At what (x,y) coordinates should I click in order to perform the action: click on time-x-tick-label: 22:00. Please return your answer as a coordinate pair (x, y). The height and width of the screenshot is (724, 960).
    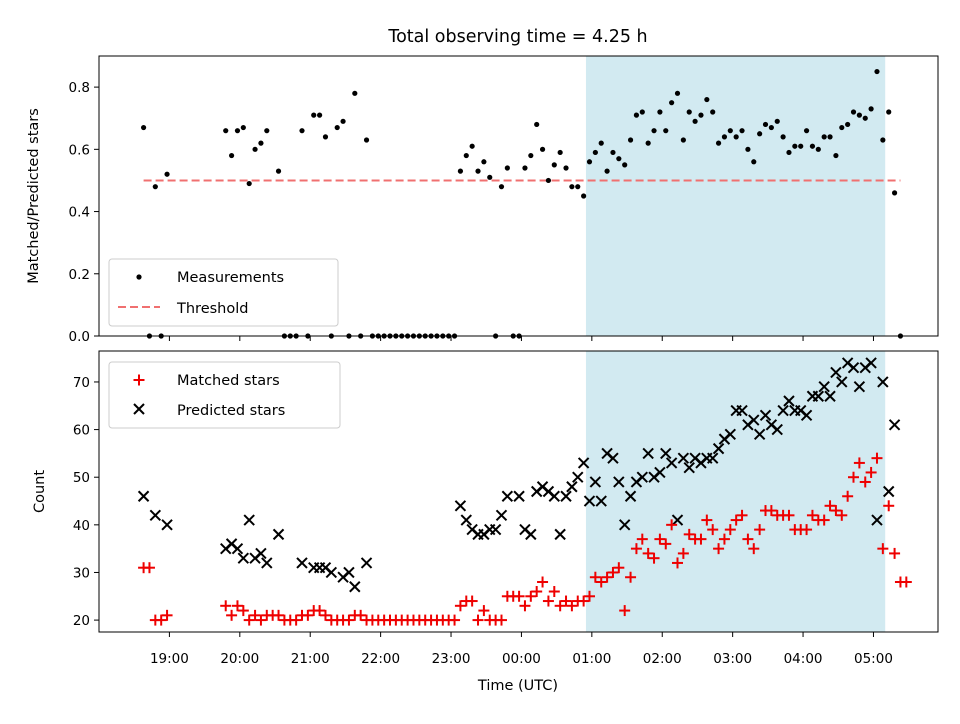
    Looking at the image, I should click on (380, 659).